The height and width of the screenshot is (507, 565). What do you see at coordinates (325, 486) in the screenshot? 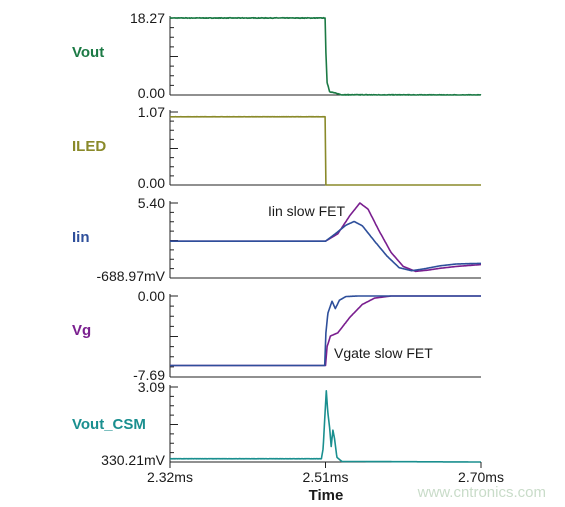
I see `x-axis: 2.32ms 2.51ms 2.70ms Time` at bounding box center [325, 486].